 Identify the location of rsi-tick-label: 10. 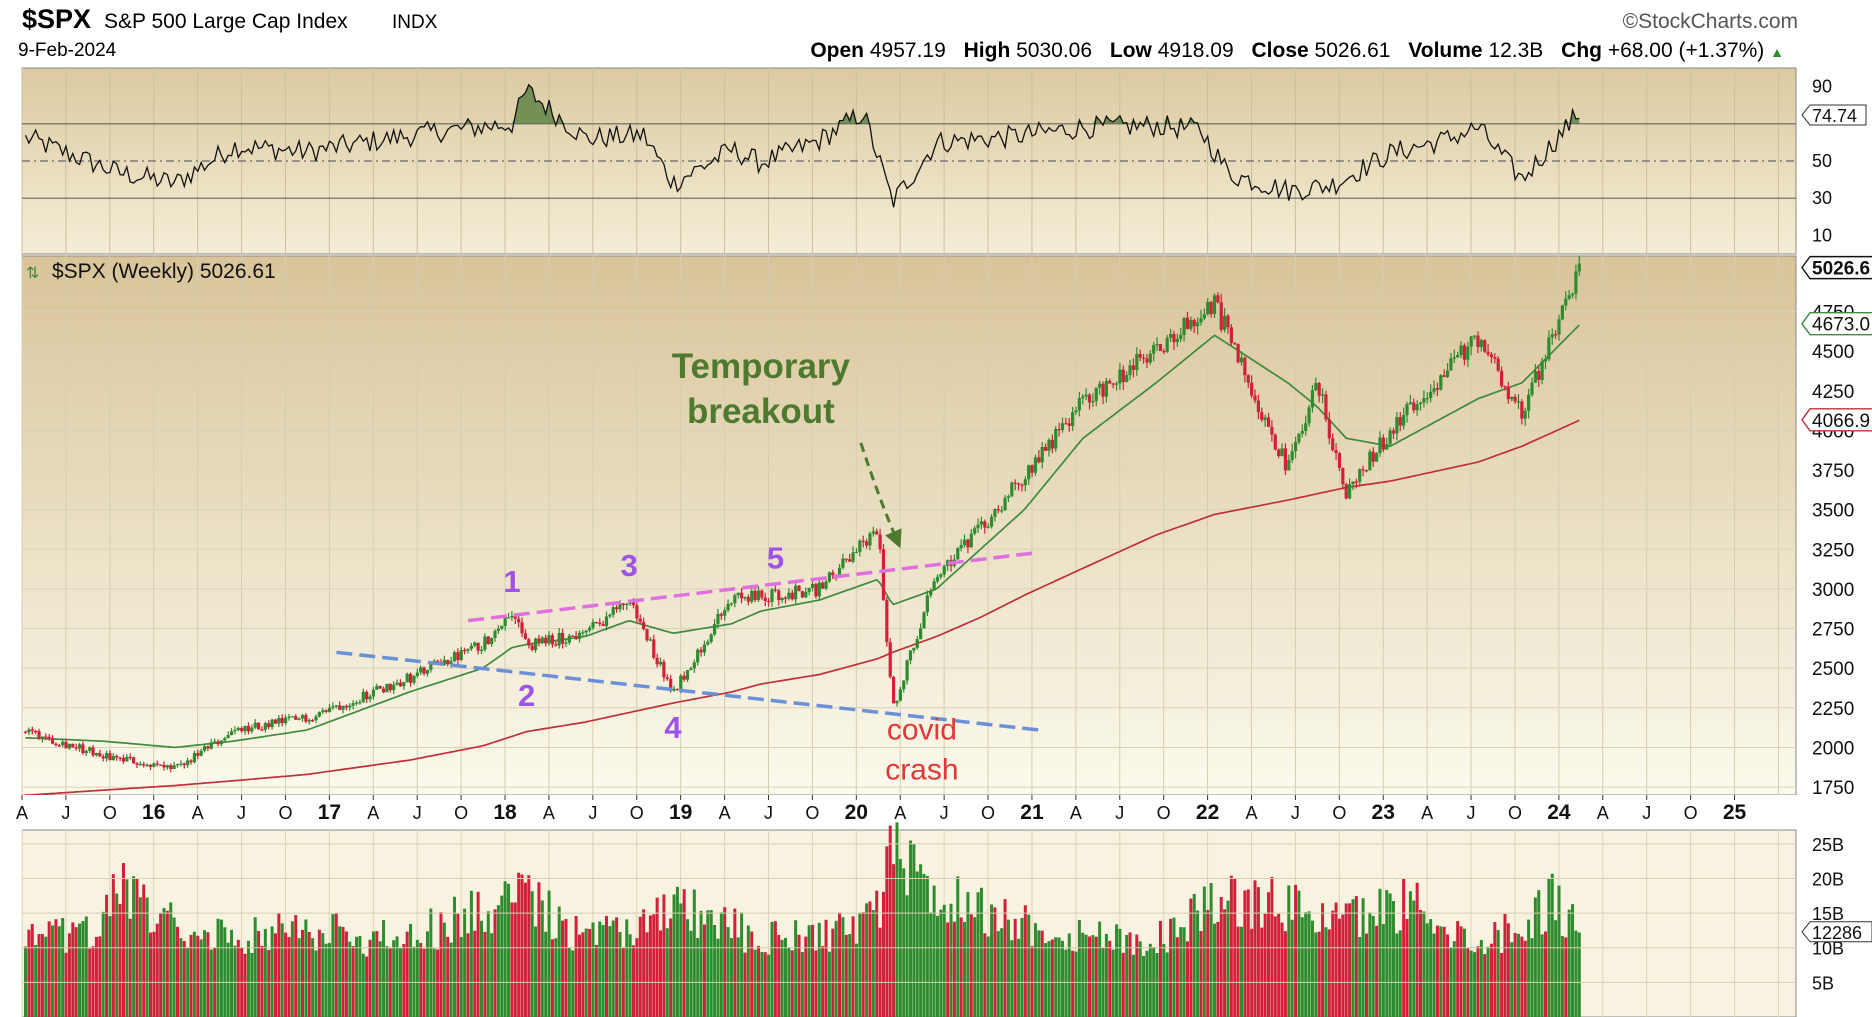
(1822, 235).